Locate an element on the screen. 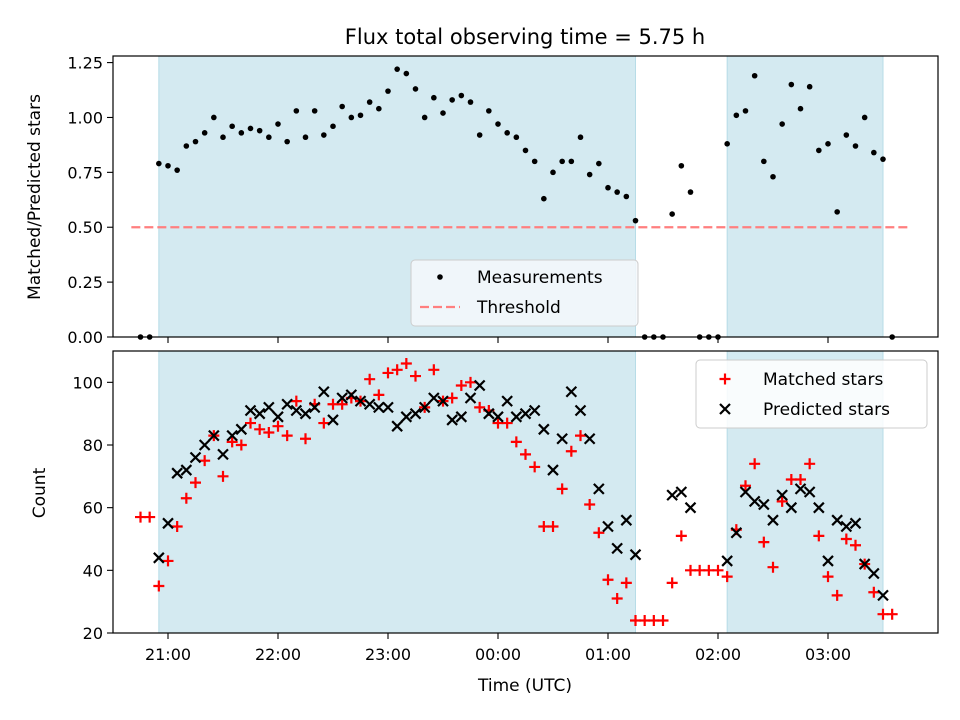  y-tick-label: 0.00 is located at coordinates (85, 337).